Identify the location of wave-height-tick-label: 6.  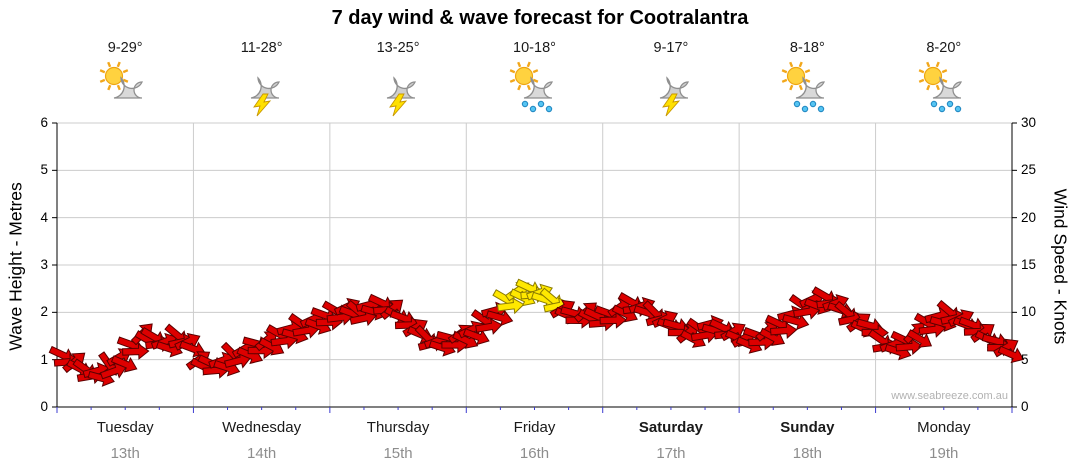
(44, 122).